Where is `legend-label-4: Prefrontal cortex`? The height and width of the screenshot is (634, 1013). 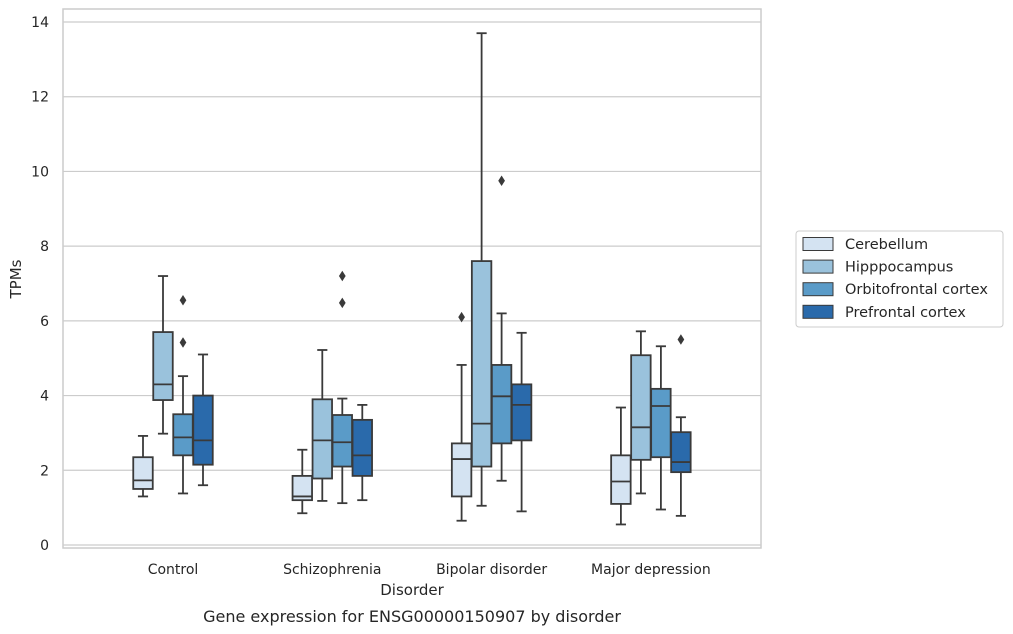 legend-label-4: Prefrontal cortex is located at coordinates (905, 313).